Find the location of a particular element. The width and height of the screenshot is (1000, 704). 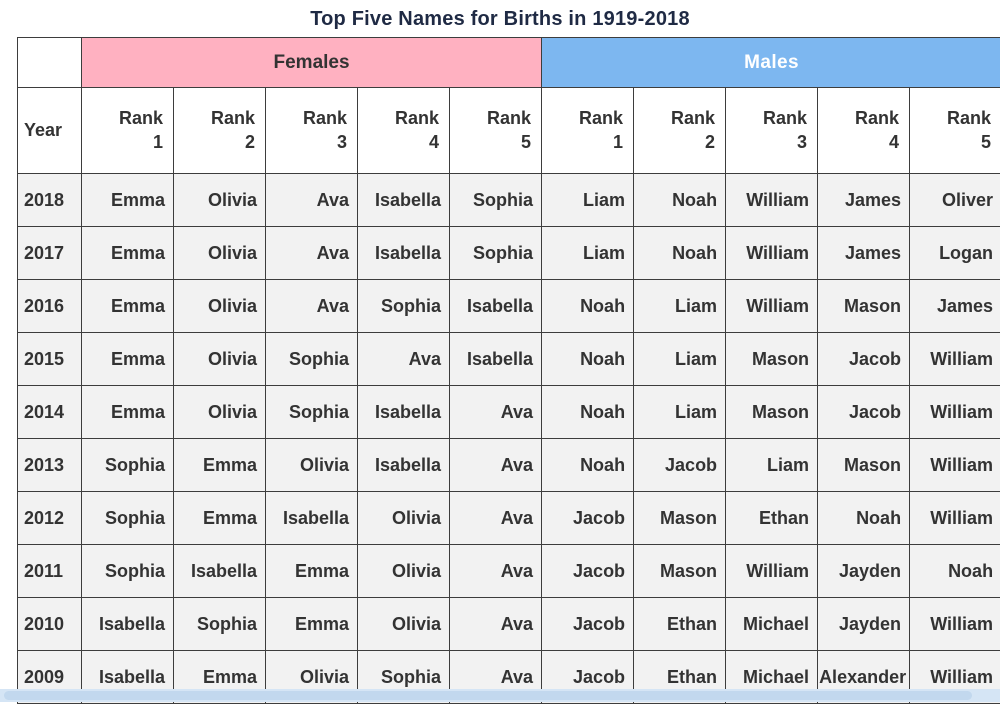

rank-header-female-4: Rank 4 is located at coordinates (404, 131).